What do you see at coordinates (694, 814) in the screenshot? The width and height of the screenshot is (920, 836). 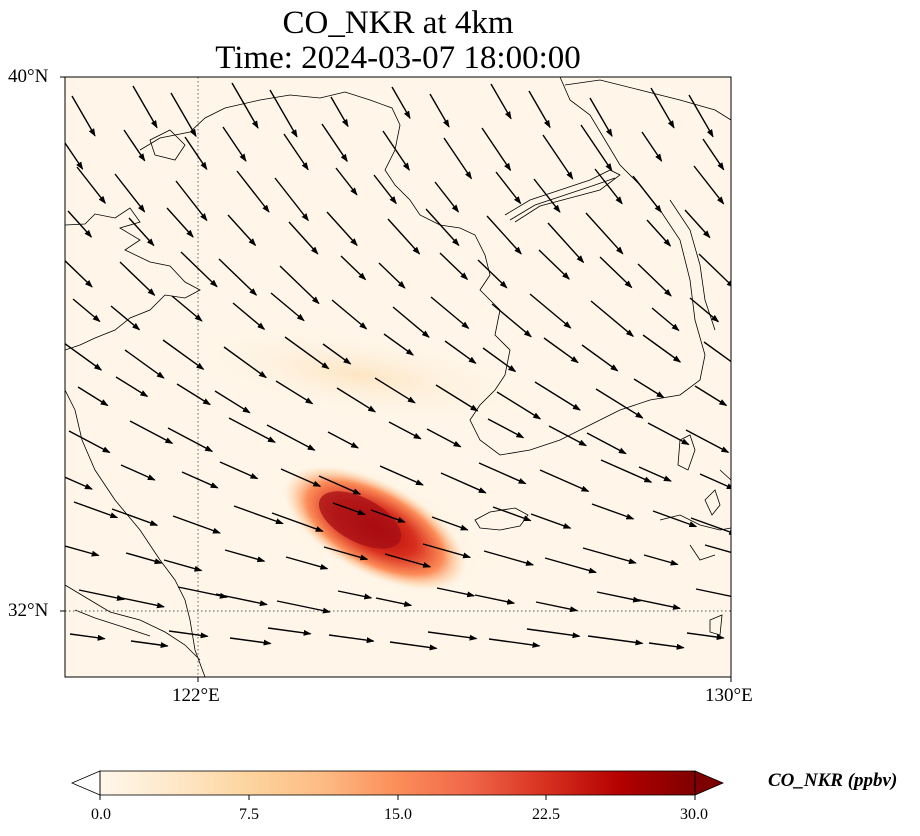 I see `colorbar-tick-label: 30.0` at bounding box center [694, 814].